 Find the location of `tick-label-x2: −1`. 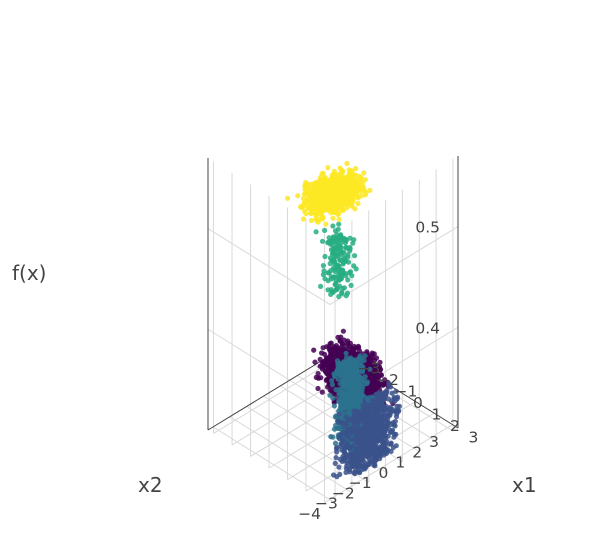

tick-label-x2: −1 is located at coordinates (360, 483).